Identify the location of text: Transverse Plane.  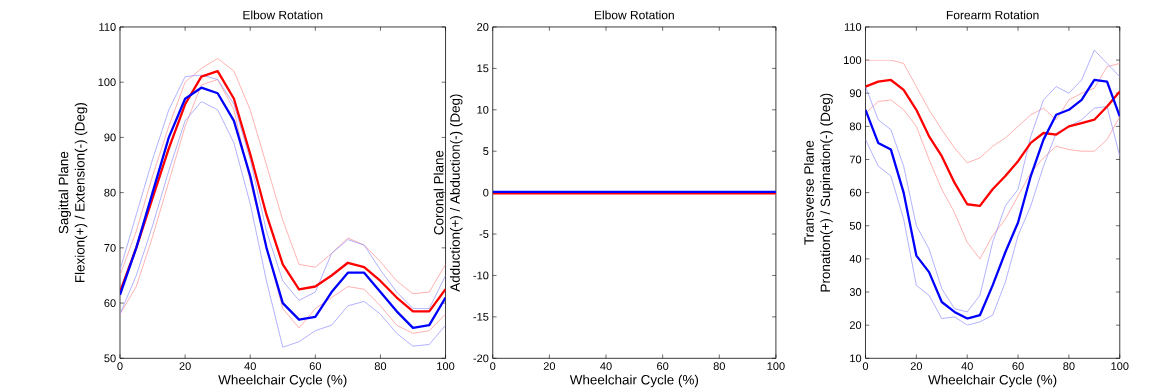
(808, 192).